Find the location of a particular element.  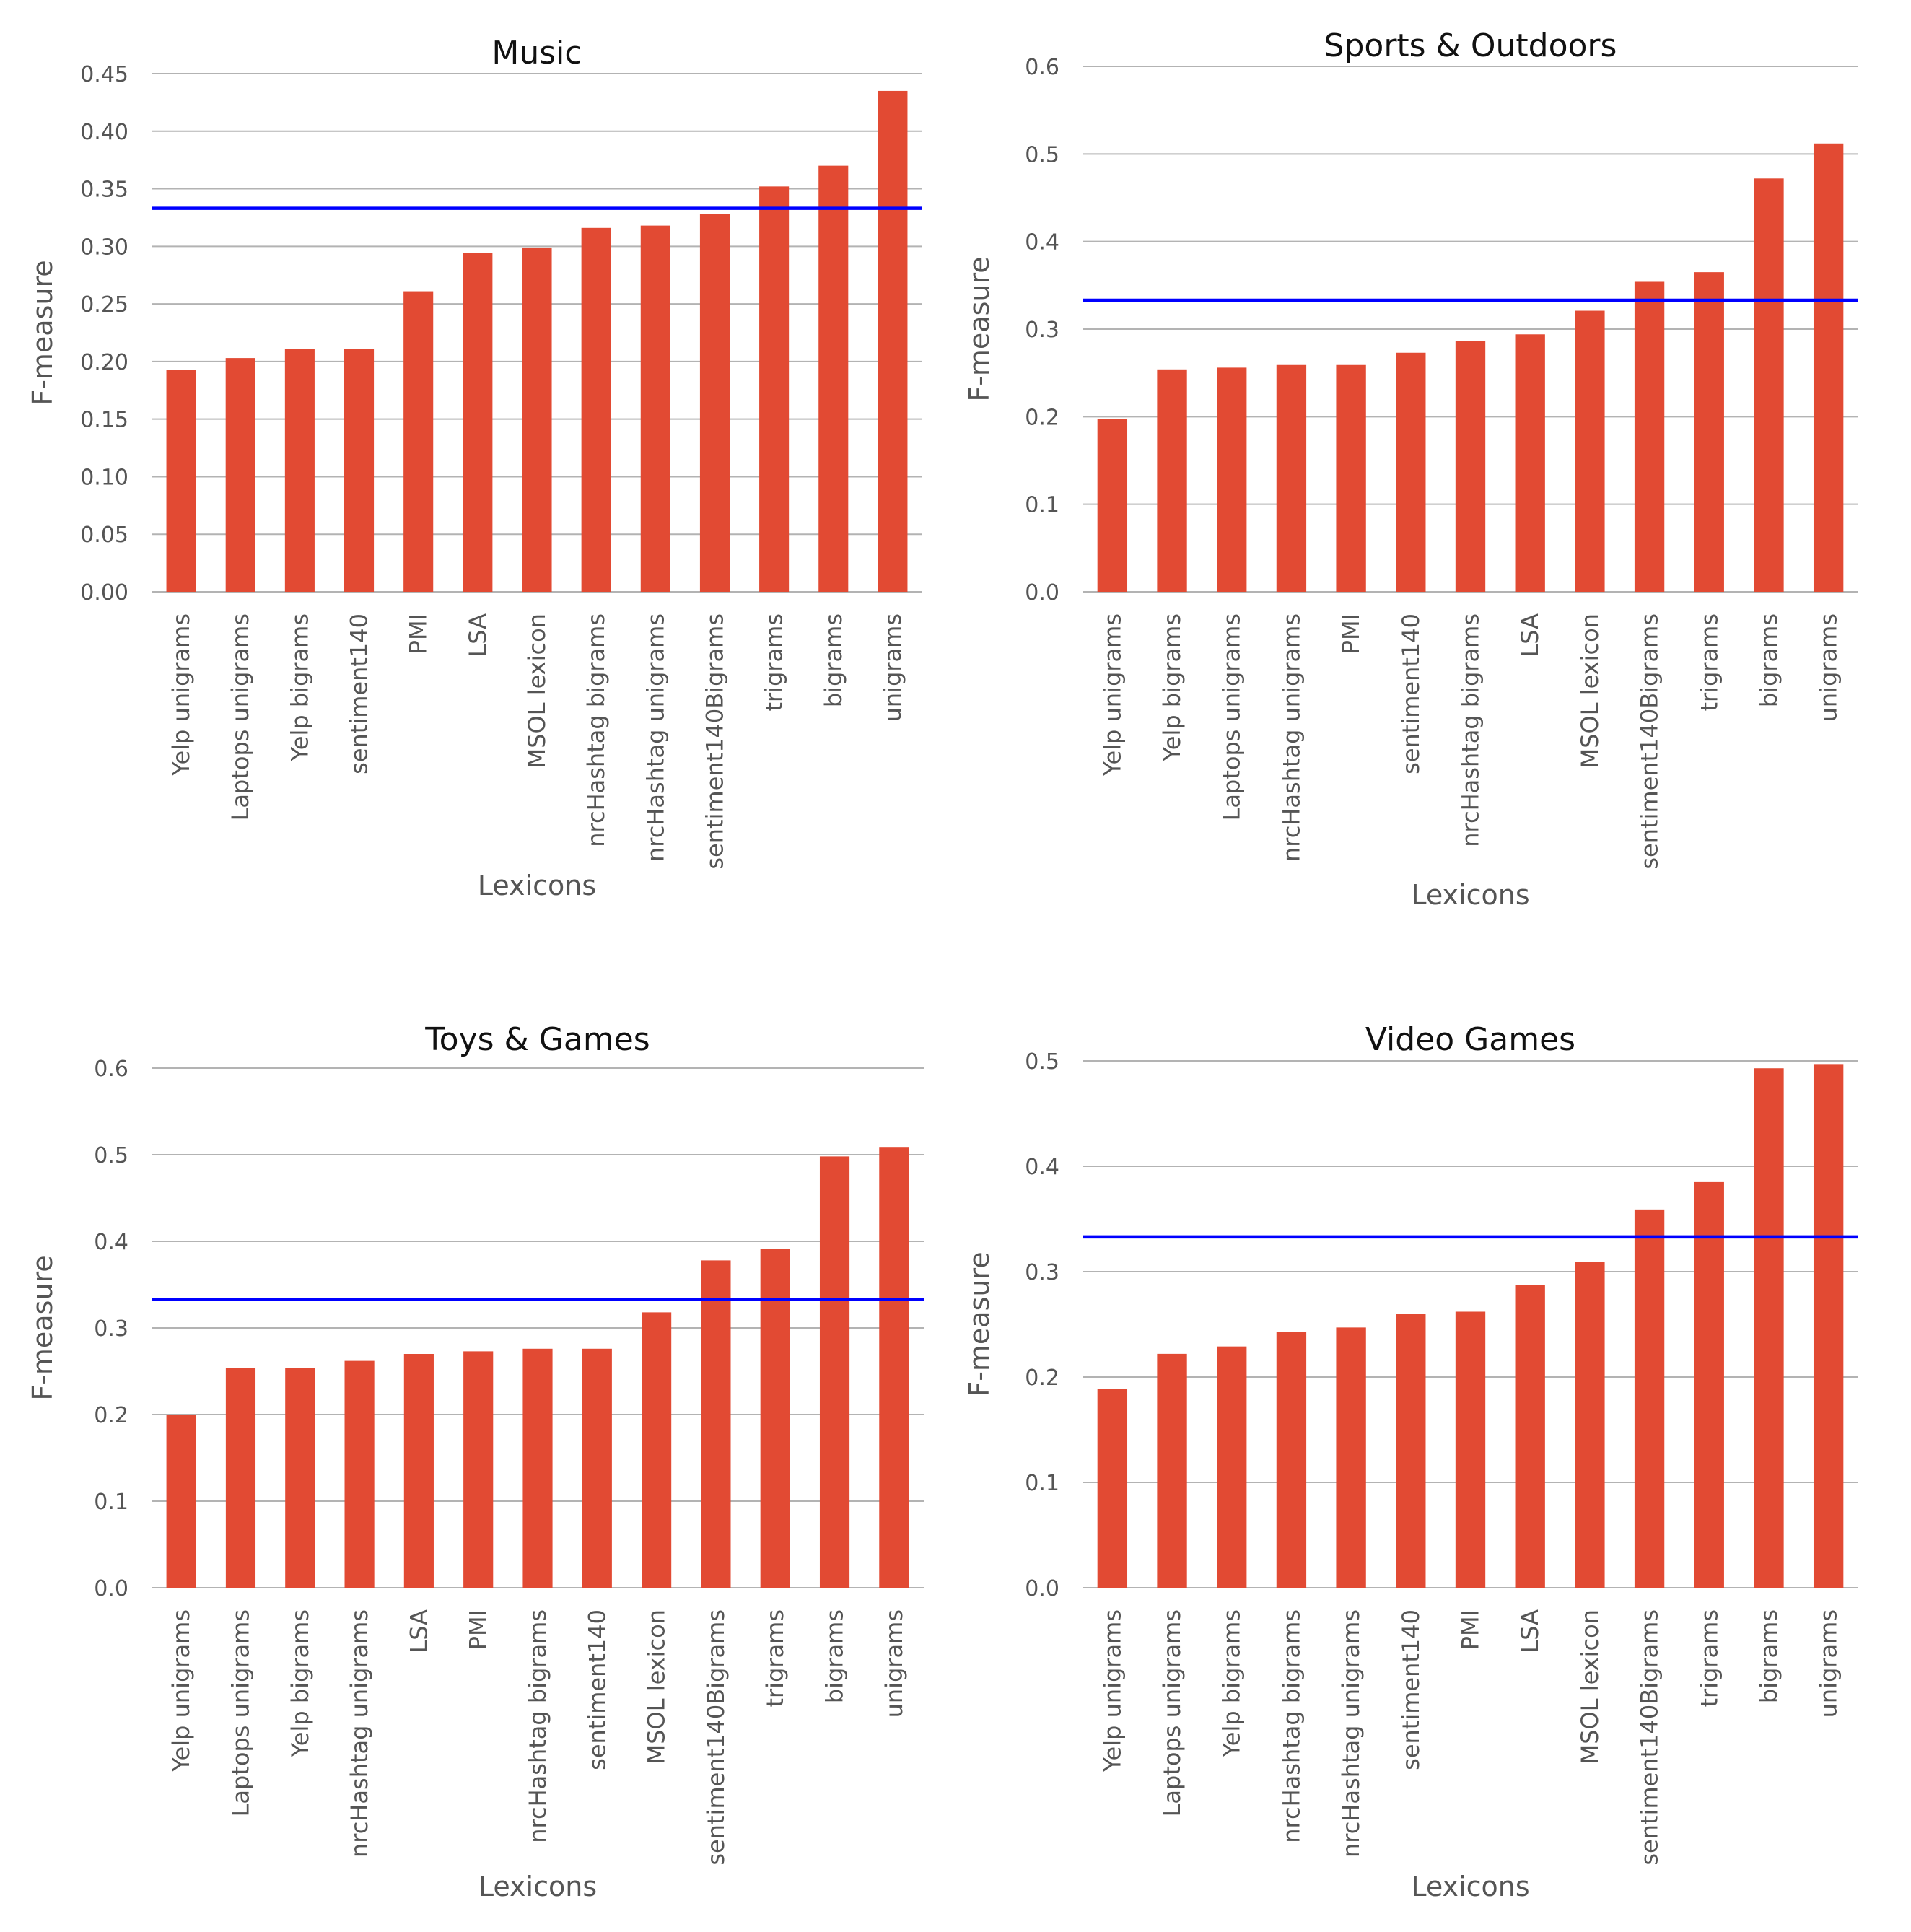

y-tick-label: 0.6 is located at coordinates (111, 1069).